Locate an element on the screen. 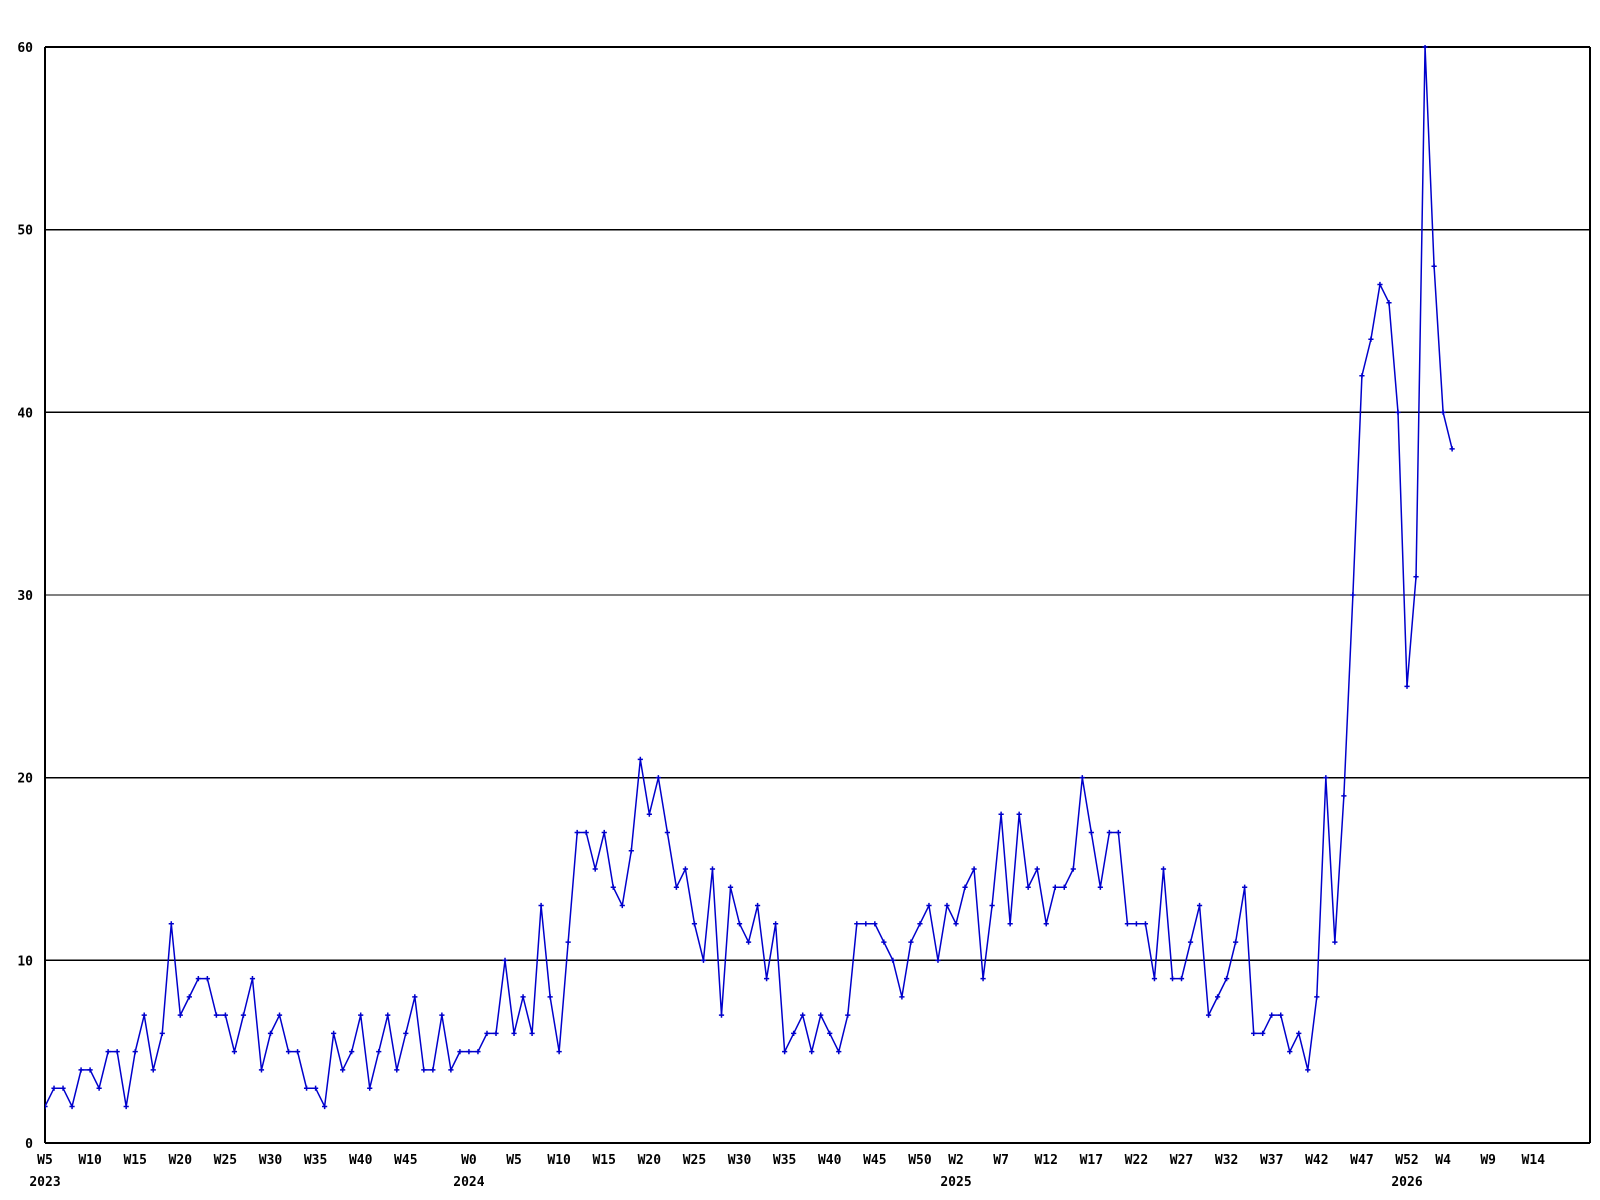 This screenshot has width=1600, height=1200. x-tick-label-24: W22 is located at coordinates (1136, 1160).